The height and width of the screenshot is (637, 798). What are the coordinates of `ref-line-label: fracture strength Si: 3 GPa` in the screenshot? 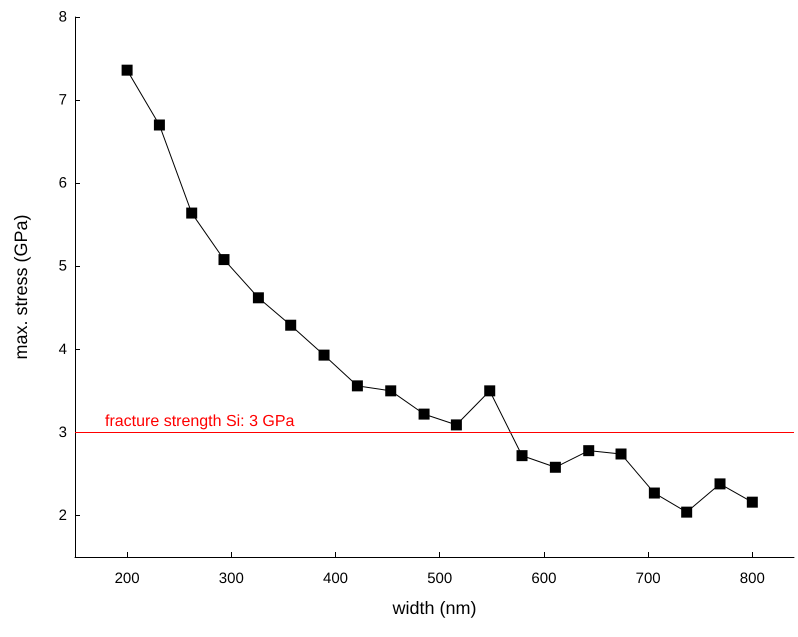 It's located at (200, 421).